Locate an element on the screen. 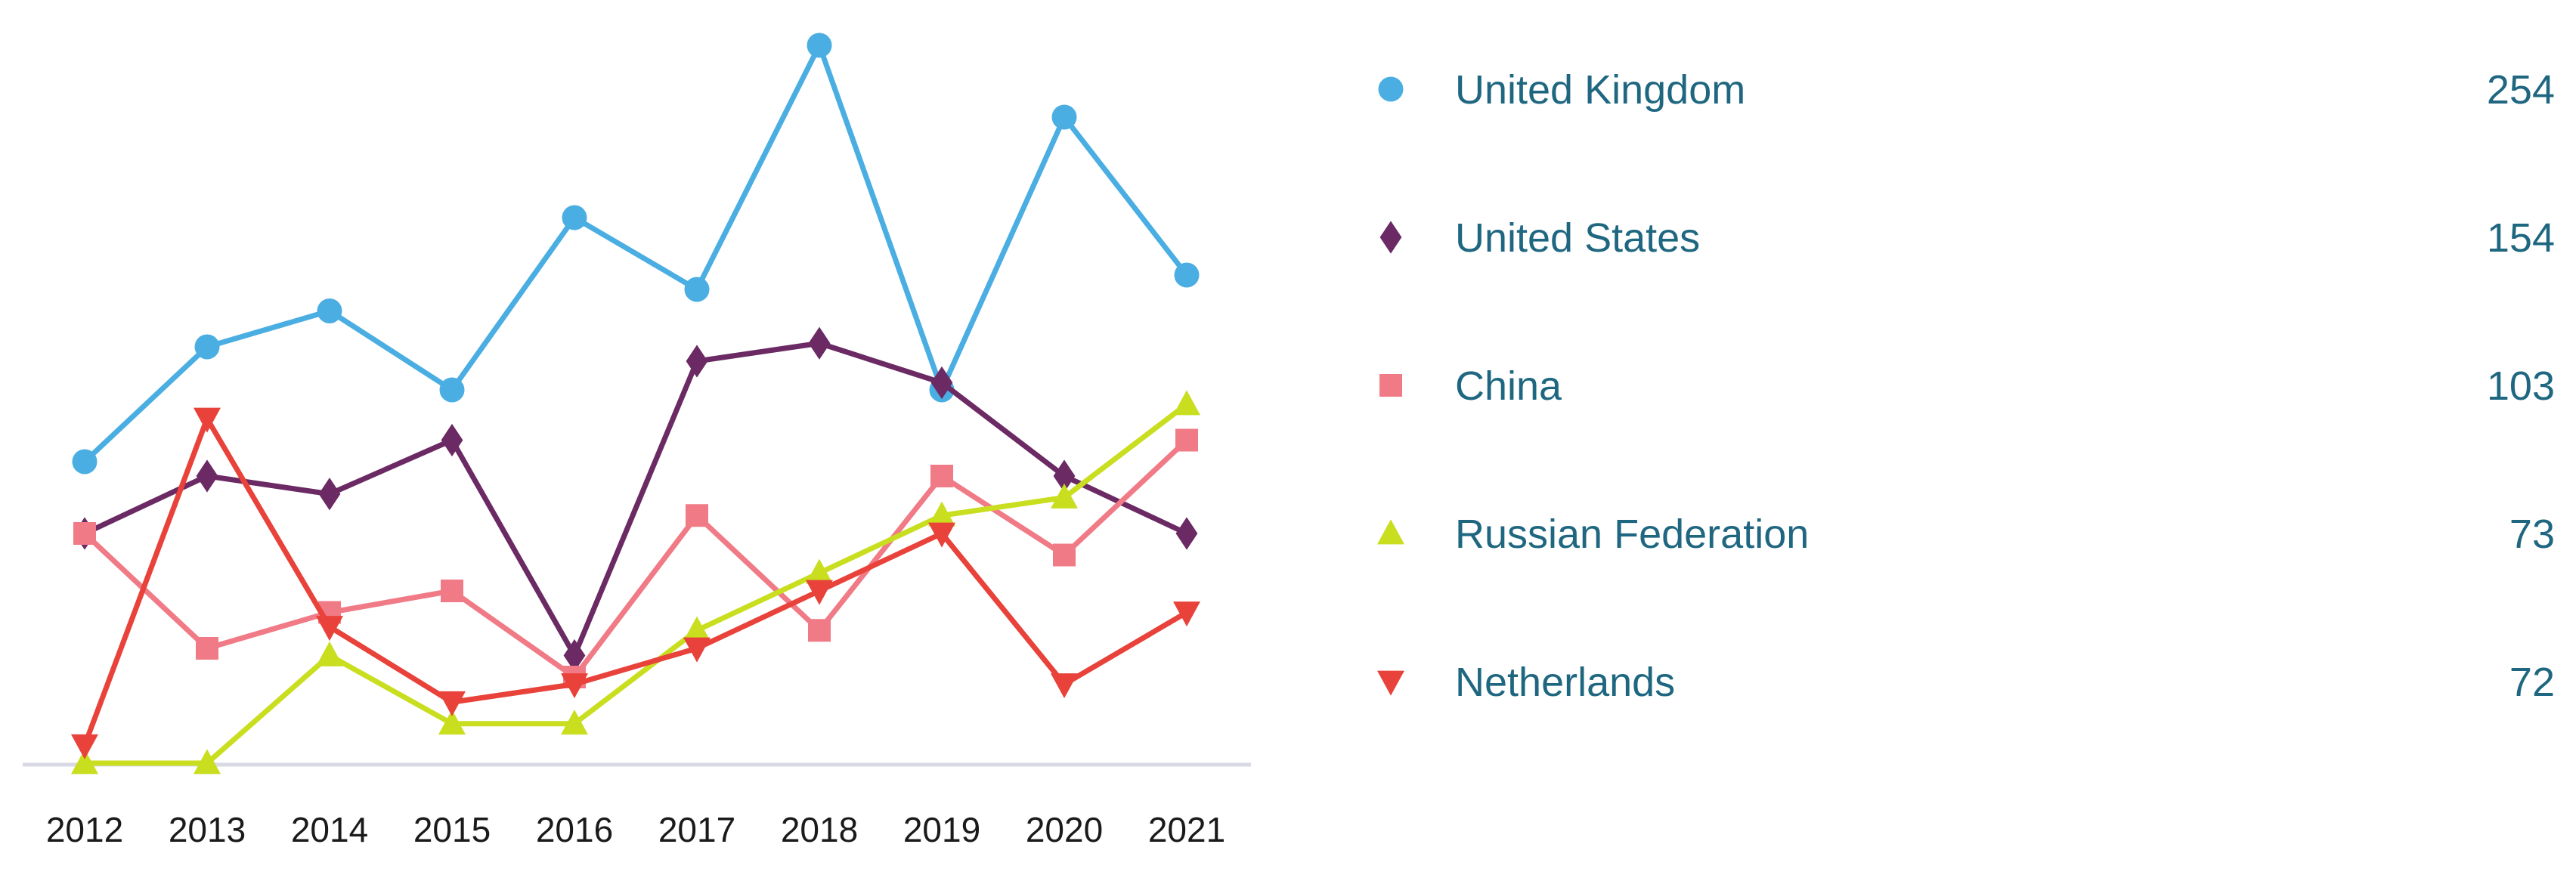 The width and height of the screenshot is (2576, 875). legend-marker-united-kingdom is located at coordinates (1391, 89).